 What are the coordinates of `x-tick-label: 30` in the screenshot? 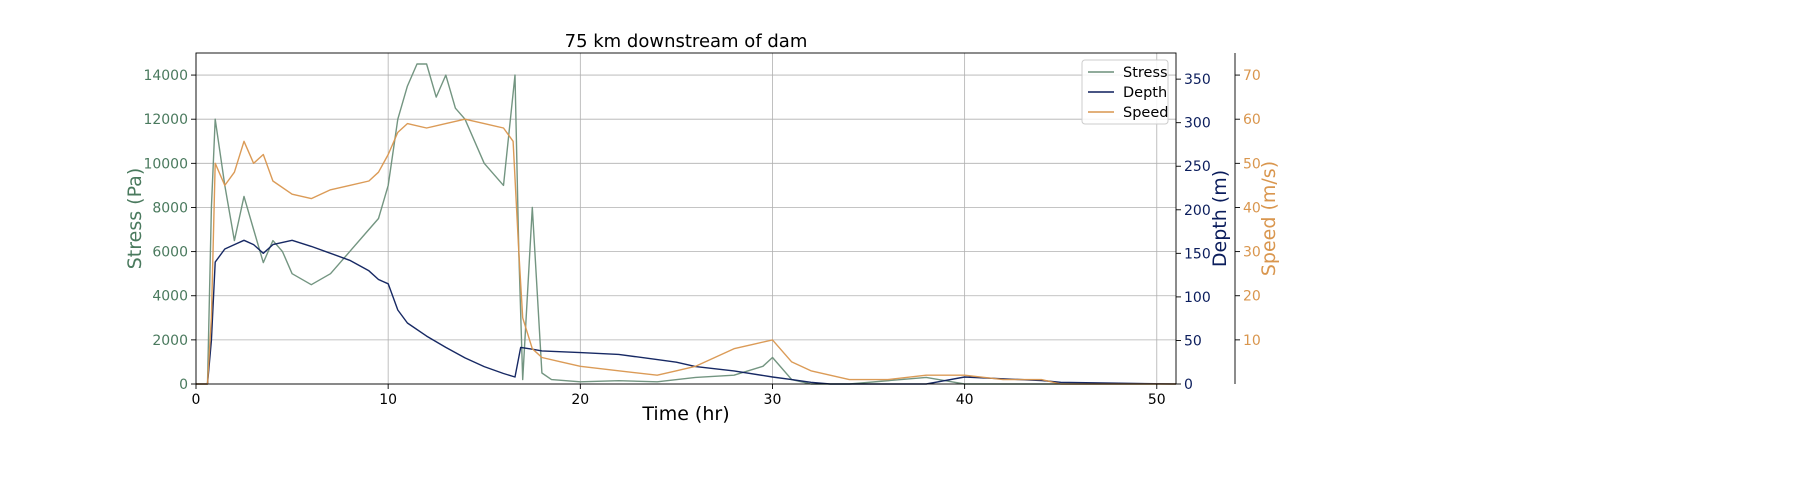 It's located at (773, 400).